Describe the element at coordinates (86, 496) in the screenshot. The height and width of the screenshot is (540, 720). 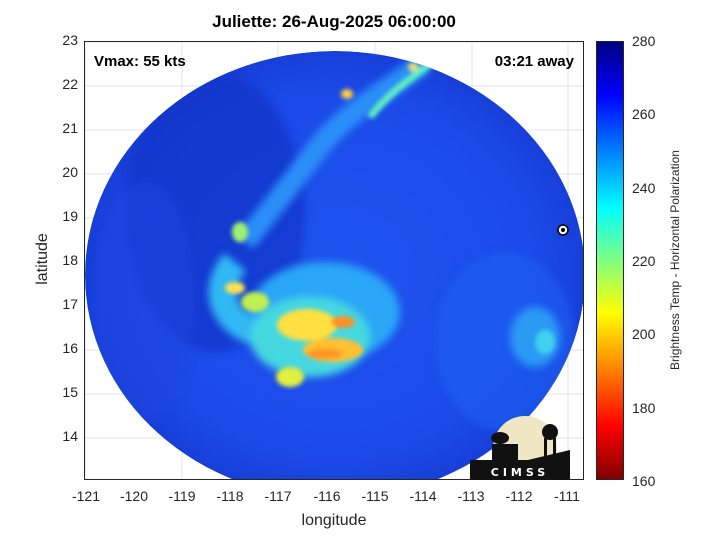
I see `xtick-label: -121` at that location.